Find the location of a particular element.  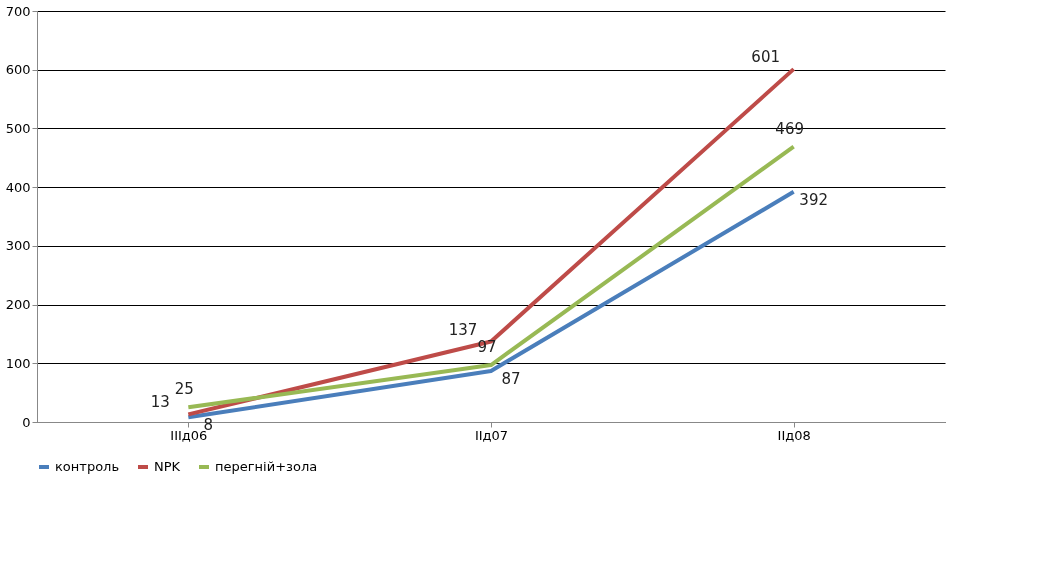

y-tick-label: 0 is located at coordinates (26, 422).